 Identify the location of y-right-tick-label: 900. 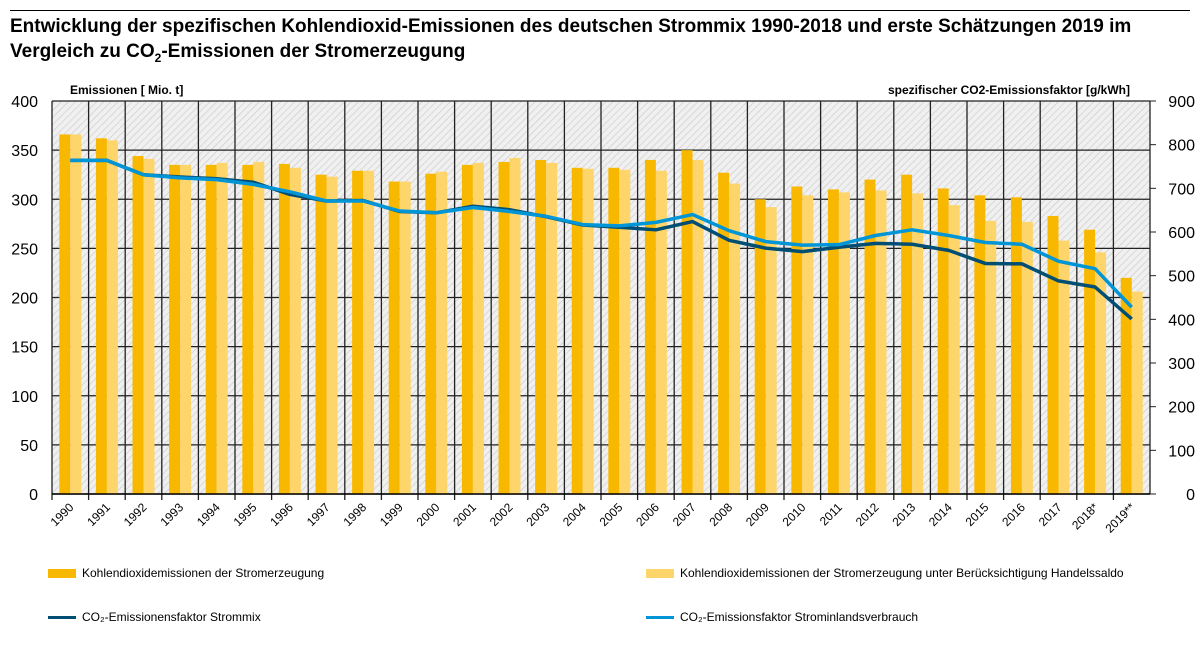
(1181, 102).